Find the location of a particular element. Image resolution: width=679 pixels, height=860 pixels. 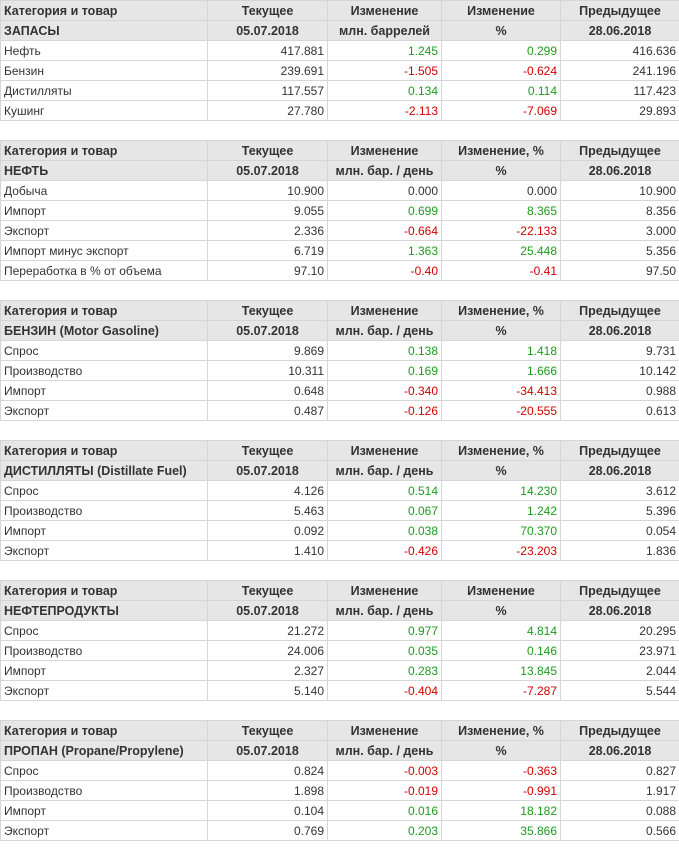

cell-value: 1.418 is located at coordinates (501, 351).